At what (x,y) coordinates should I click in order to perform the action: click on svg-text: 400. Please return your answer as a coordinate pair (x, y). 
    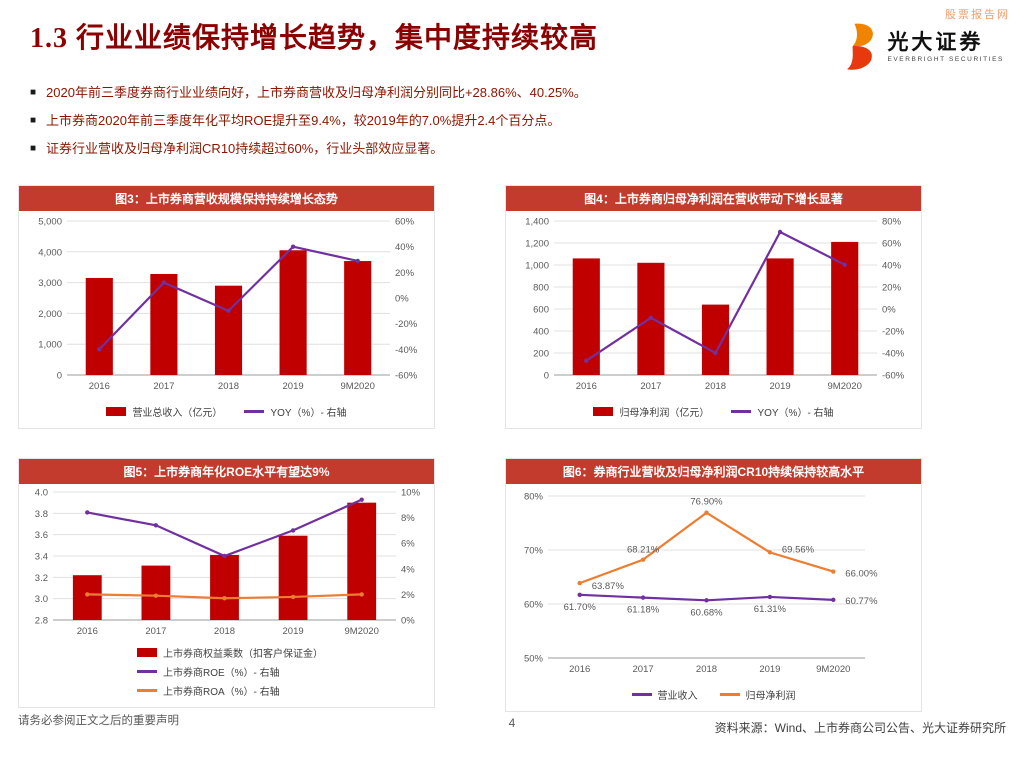
    Looking at the image, I should click on (541, 331).